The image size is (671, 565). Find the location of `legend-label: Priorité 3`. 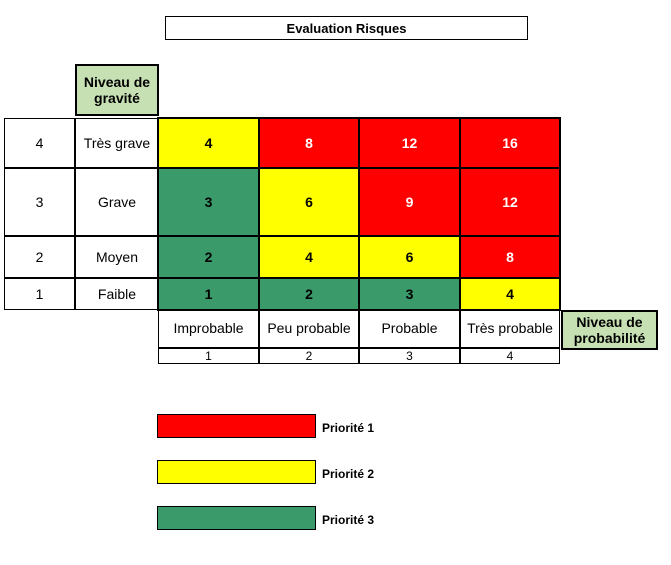

legend-label: Priorité 3 is located at coordinates (348, 520).